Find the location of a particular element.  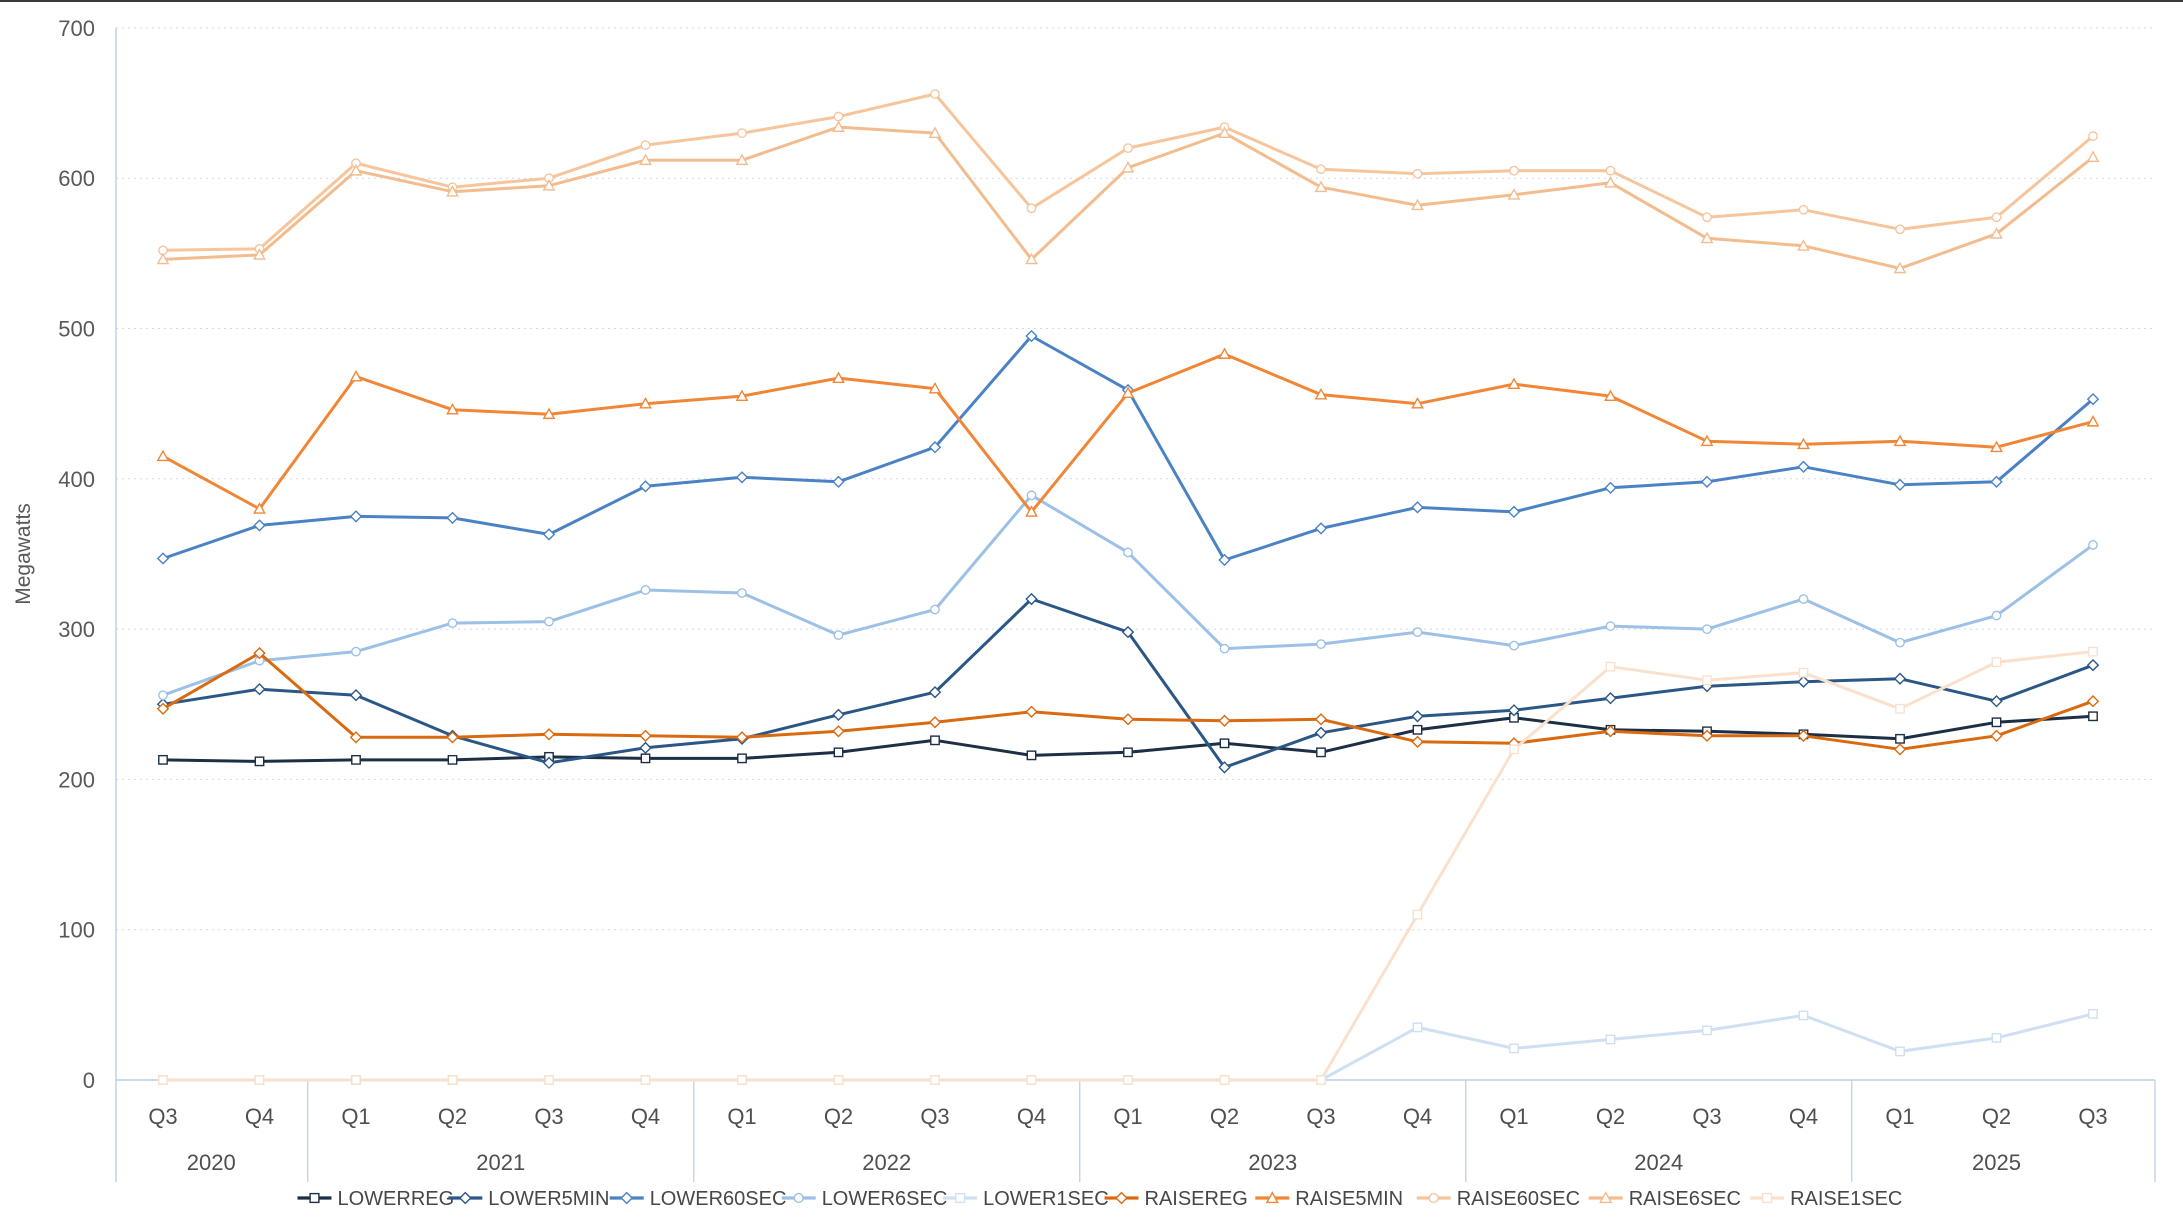

legend-item-lower6sec: LOWER6SEC is located at coordinates (864, 1199).